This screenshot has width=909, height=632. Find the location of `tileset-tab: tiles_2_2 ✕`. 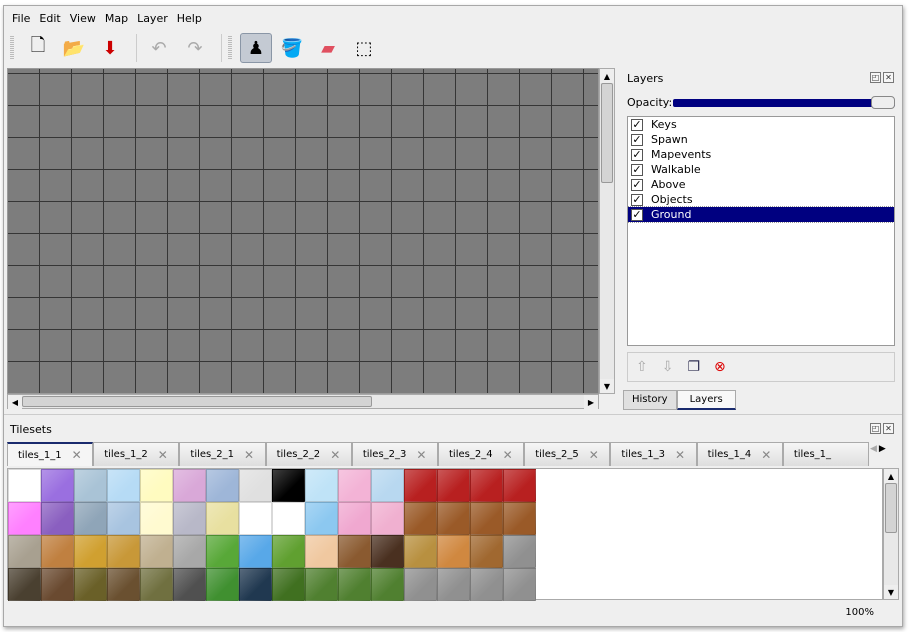

tileset-tab: tiles_2_2 ✕ is located at coordinates (308, 454).